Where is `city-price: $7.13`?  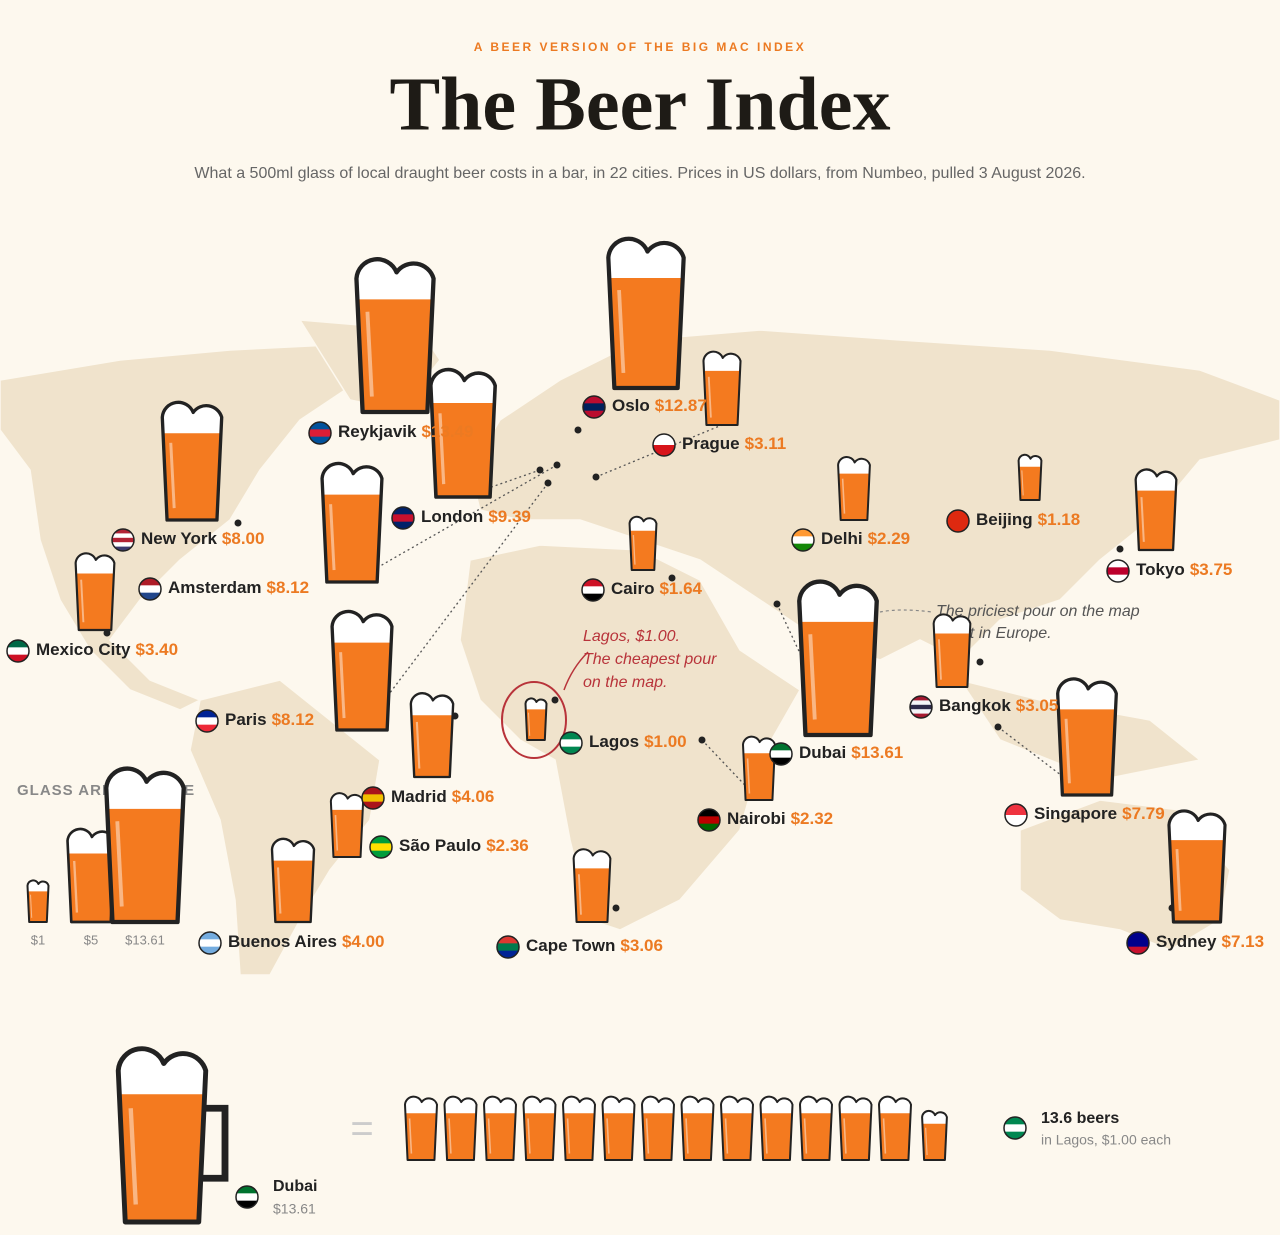 city-price: $7.13 is located at coordinates (1242, 941).